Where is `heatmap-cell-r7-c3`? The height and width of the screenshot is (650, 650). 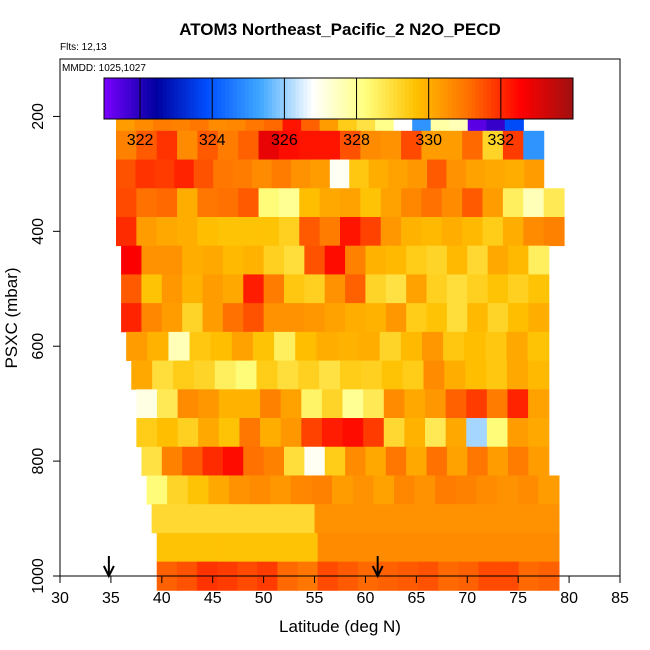 heatmap-cell-r7-c3 is located at coordinates (193, 318).